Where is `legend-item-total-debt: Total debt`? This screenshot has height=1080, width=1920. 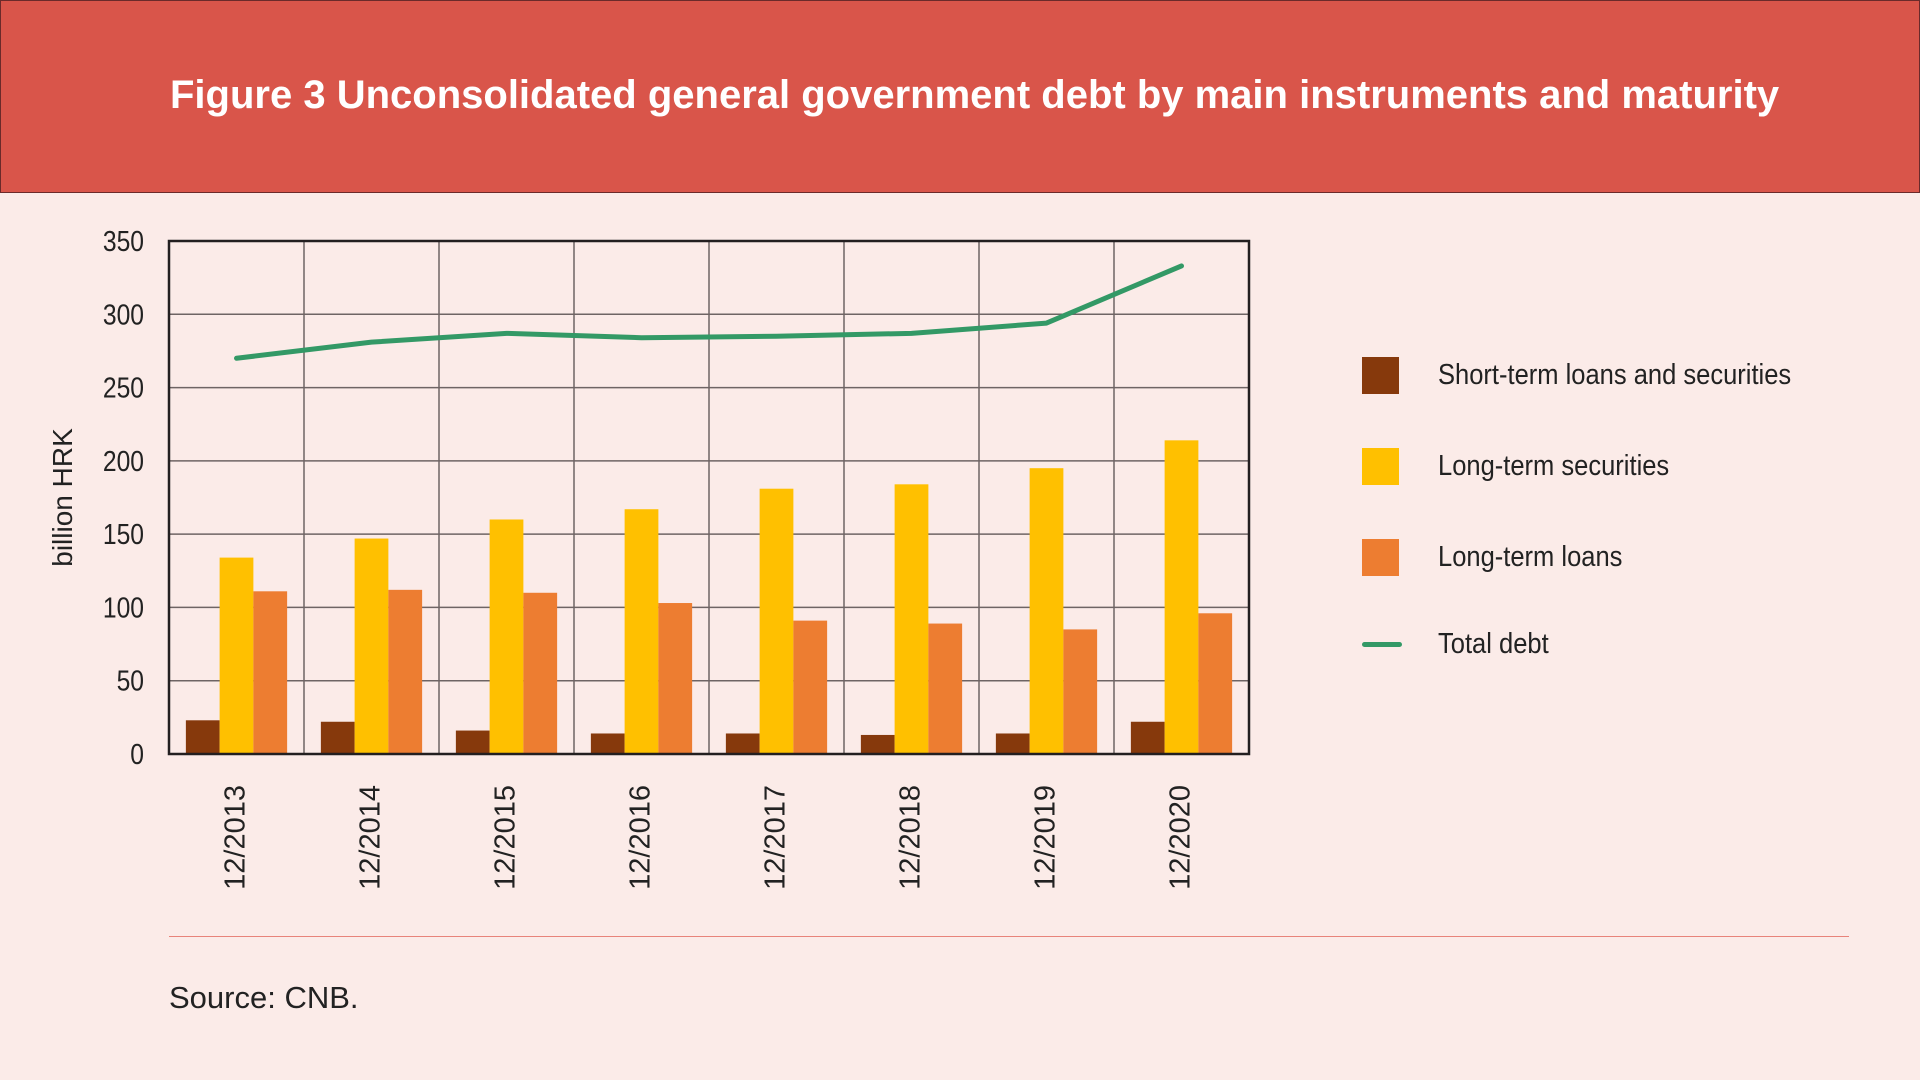 legend-item-total-debt: Total debt is located at coordinates (1455, 644).